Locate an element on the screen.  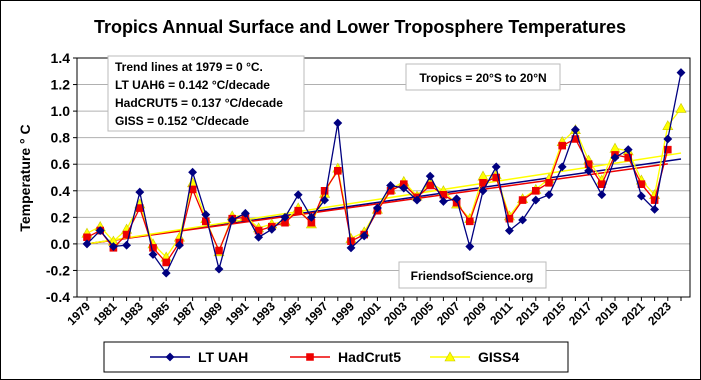
annotation-box is located at coordinates (206, 93).